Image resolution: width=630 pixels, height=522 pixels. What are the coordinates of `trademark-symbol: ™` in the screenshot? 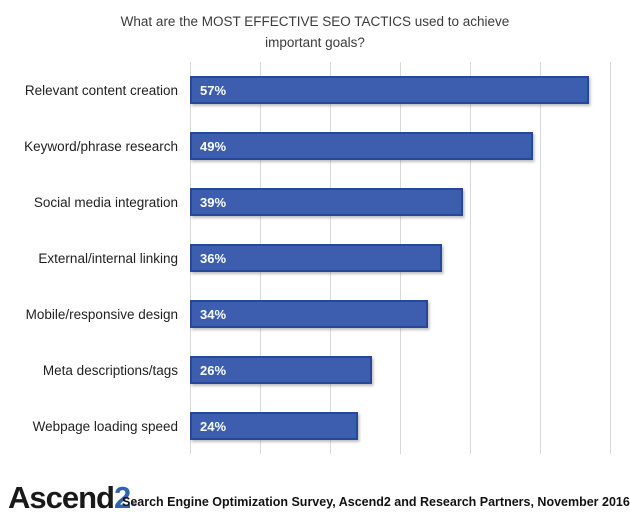 It's located at (134, 506).